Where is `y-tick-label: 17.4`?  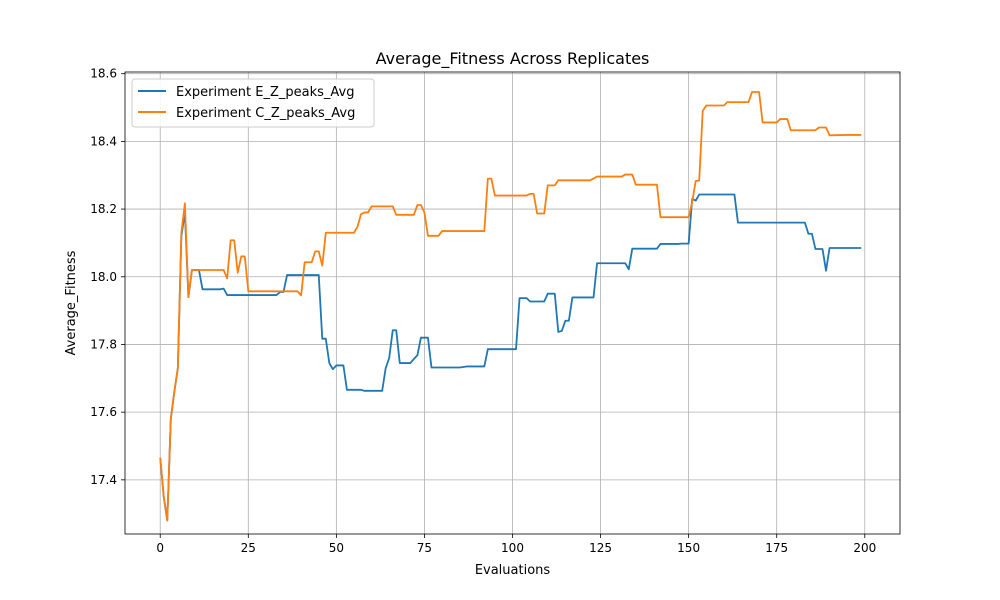
y-tick-label: 17.4 is located at coordinates (103, 480).